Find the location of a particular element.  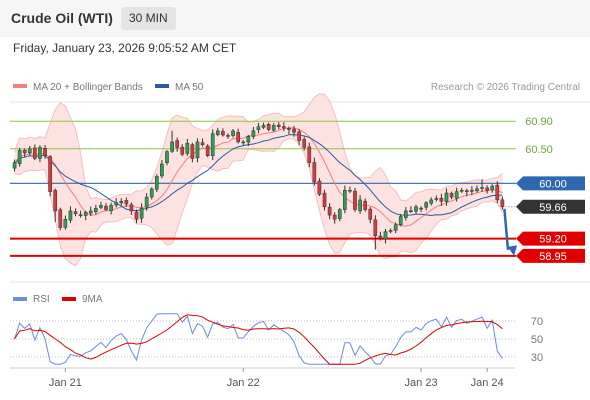

x-tick-label: Jan 21 is located at coordinates (65, 383).